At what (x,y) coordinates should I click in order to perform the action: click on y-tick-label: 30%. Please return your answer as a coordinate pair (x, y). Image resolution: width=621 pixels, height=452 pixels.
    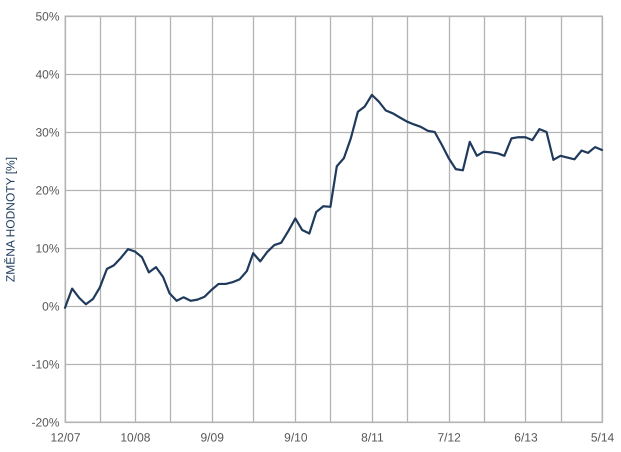
    Looking at the image, I should click on (47, 133).